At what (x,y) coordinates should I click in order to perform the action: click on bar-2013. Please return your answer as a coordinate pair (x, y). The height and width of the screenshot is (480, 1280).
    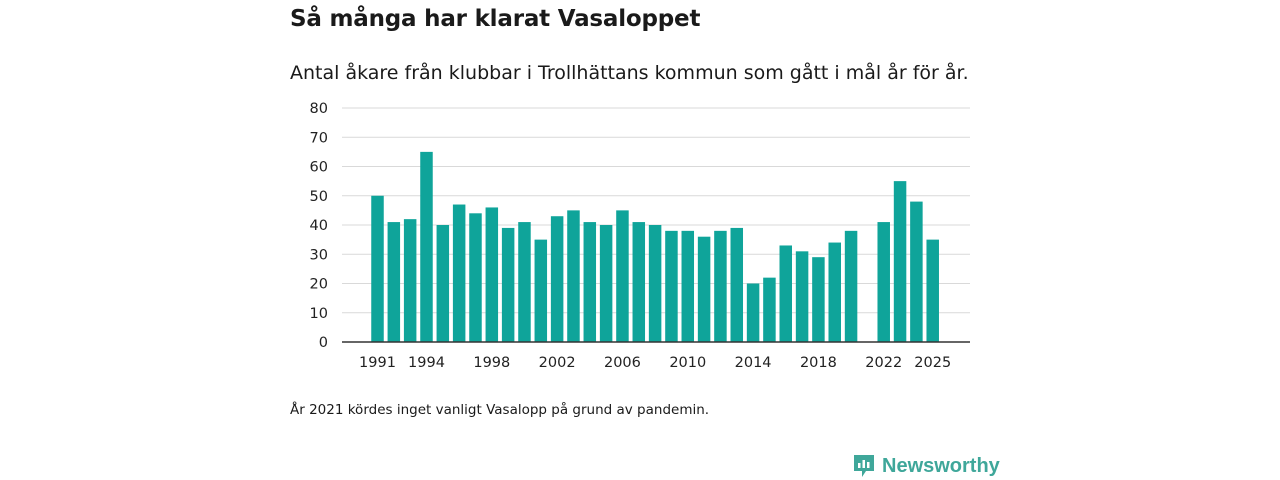
    Looking at the image, I should click on (737, 284).